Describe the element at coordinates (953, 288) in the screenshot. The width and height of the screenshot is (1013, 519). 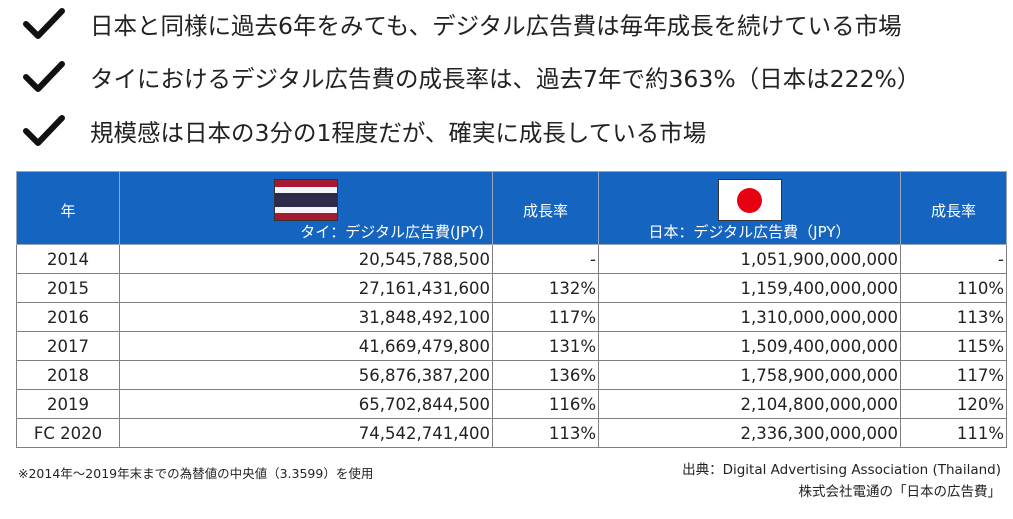
I see `cell-japan-growth: 110%` at that location.